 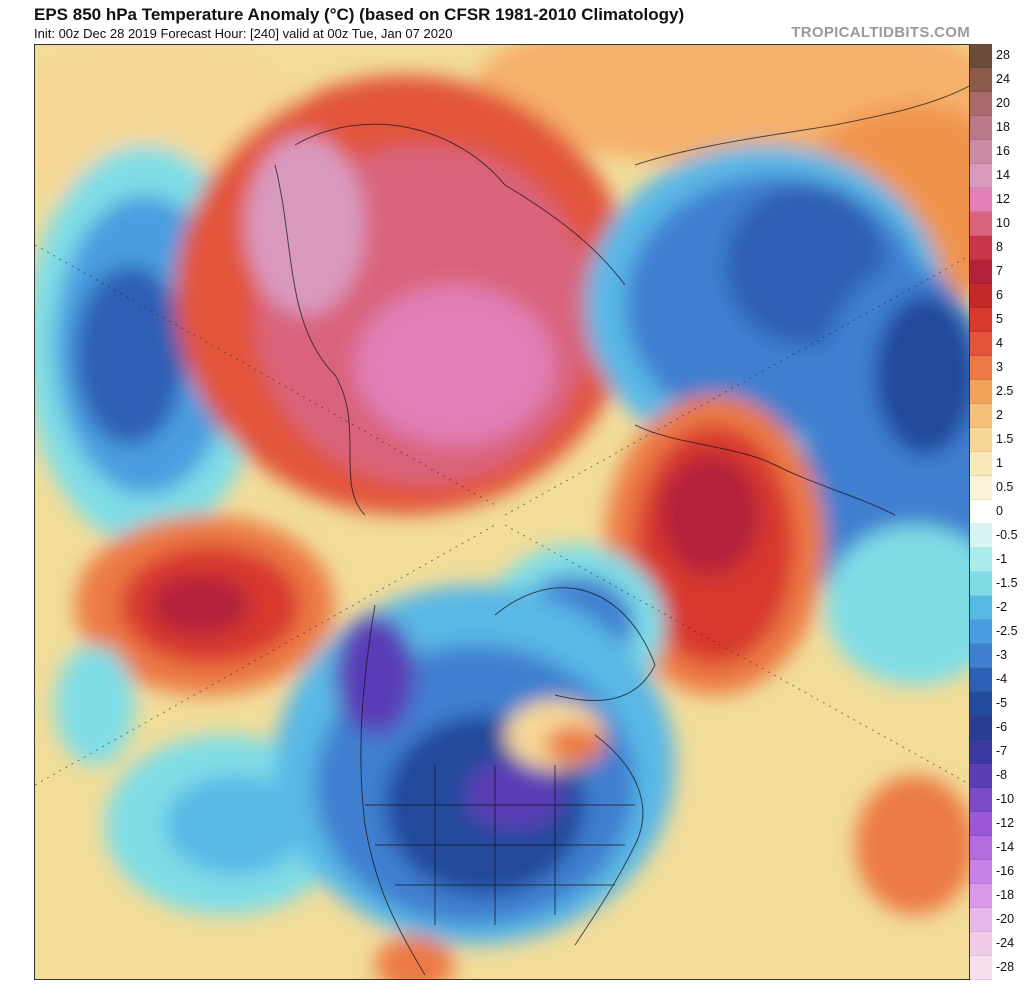 I want to click on colorbar-label: -1, so click(x=1002, y=559).